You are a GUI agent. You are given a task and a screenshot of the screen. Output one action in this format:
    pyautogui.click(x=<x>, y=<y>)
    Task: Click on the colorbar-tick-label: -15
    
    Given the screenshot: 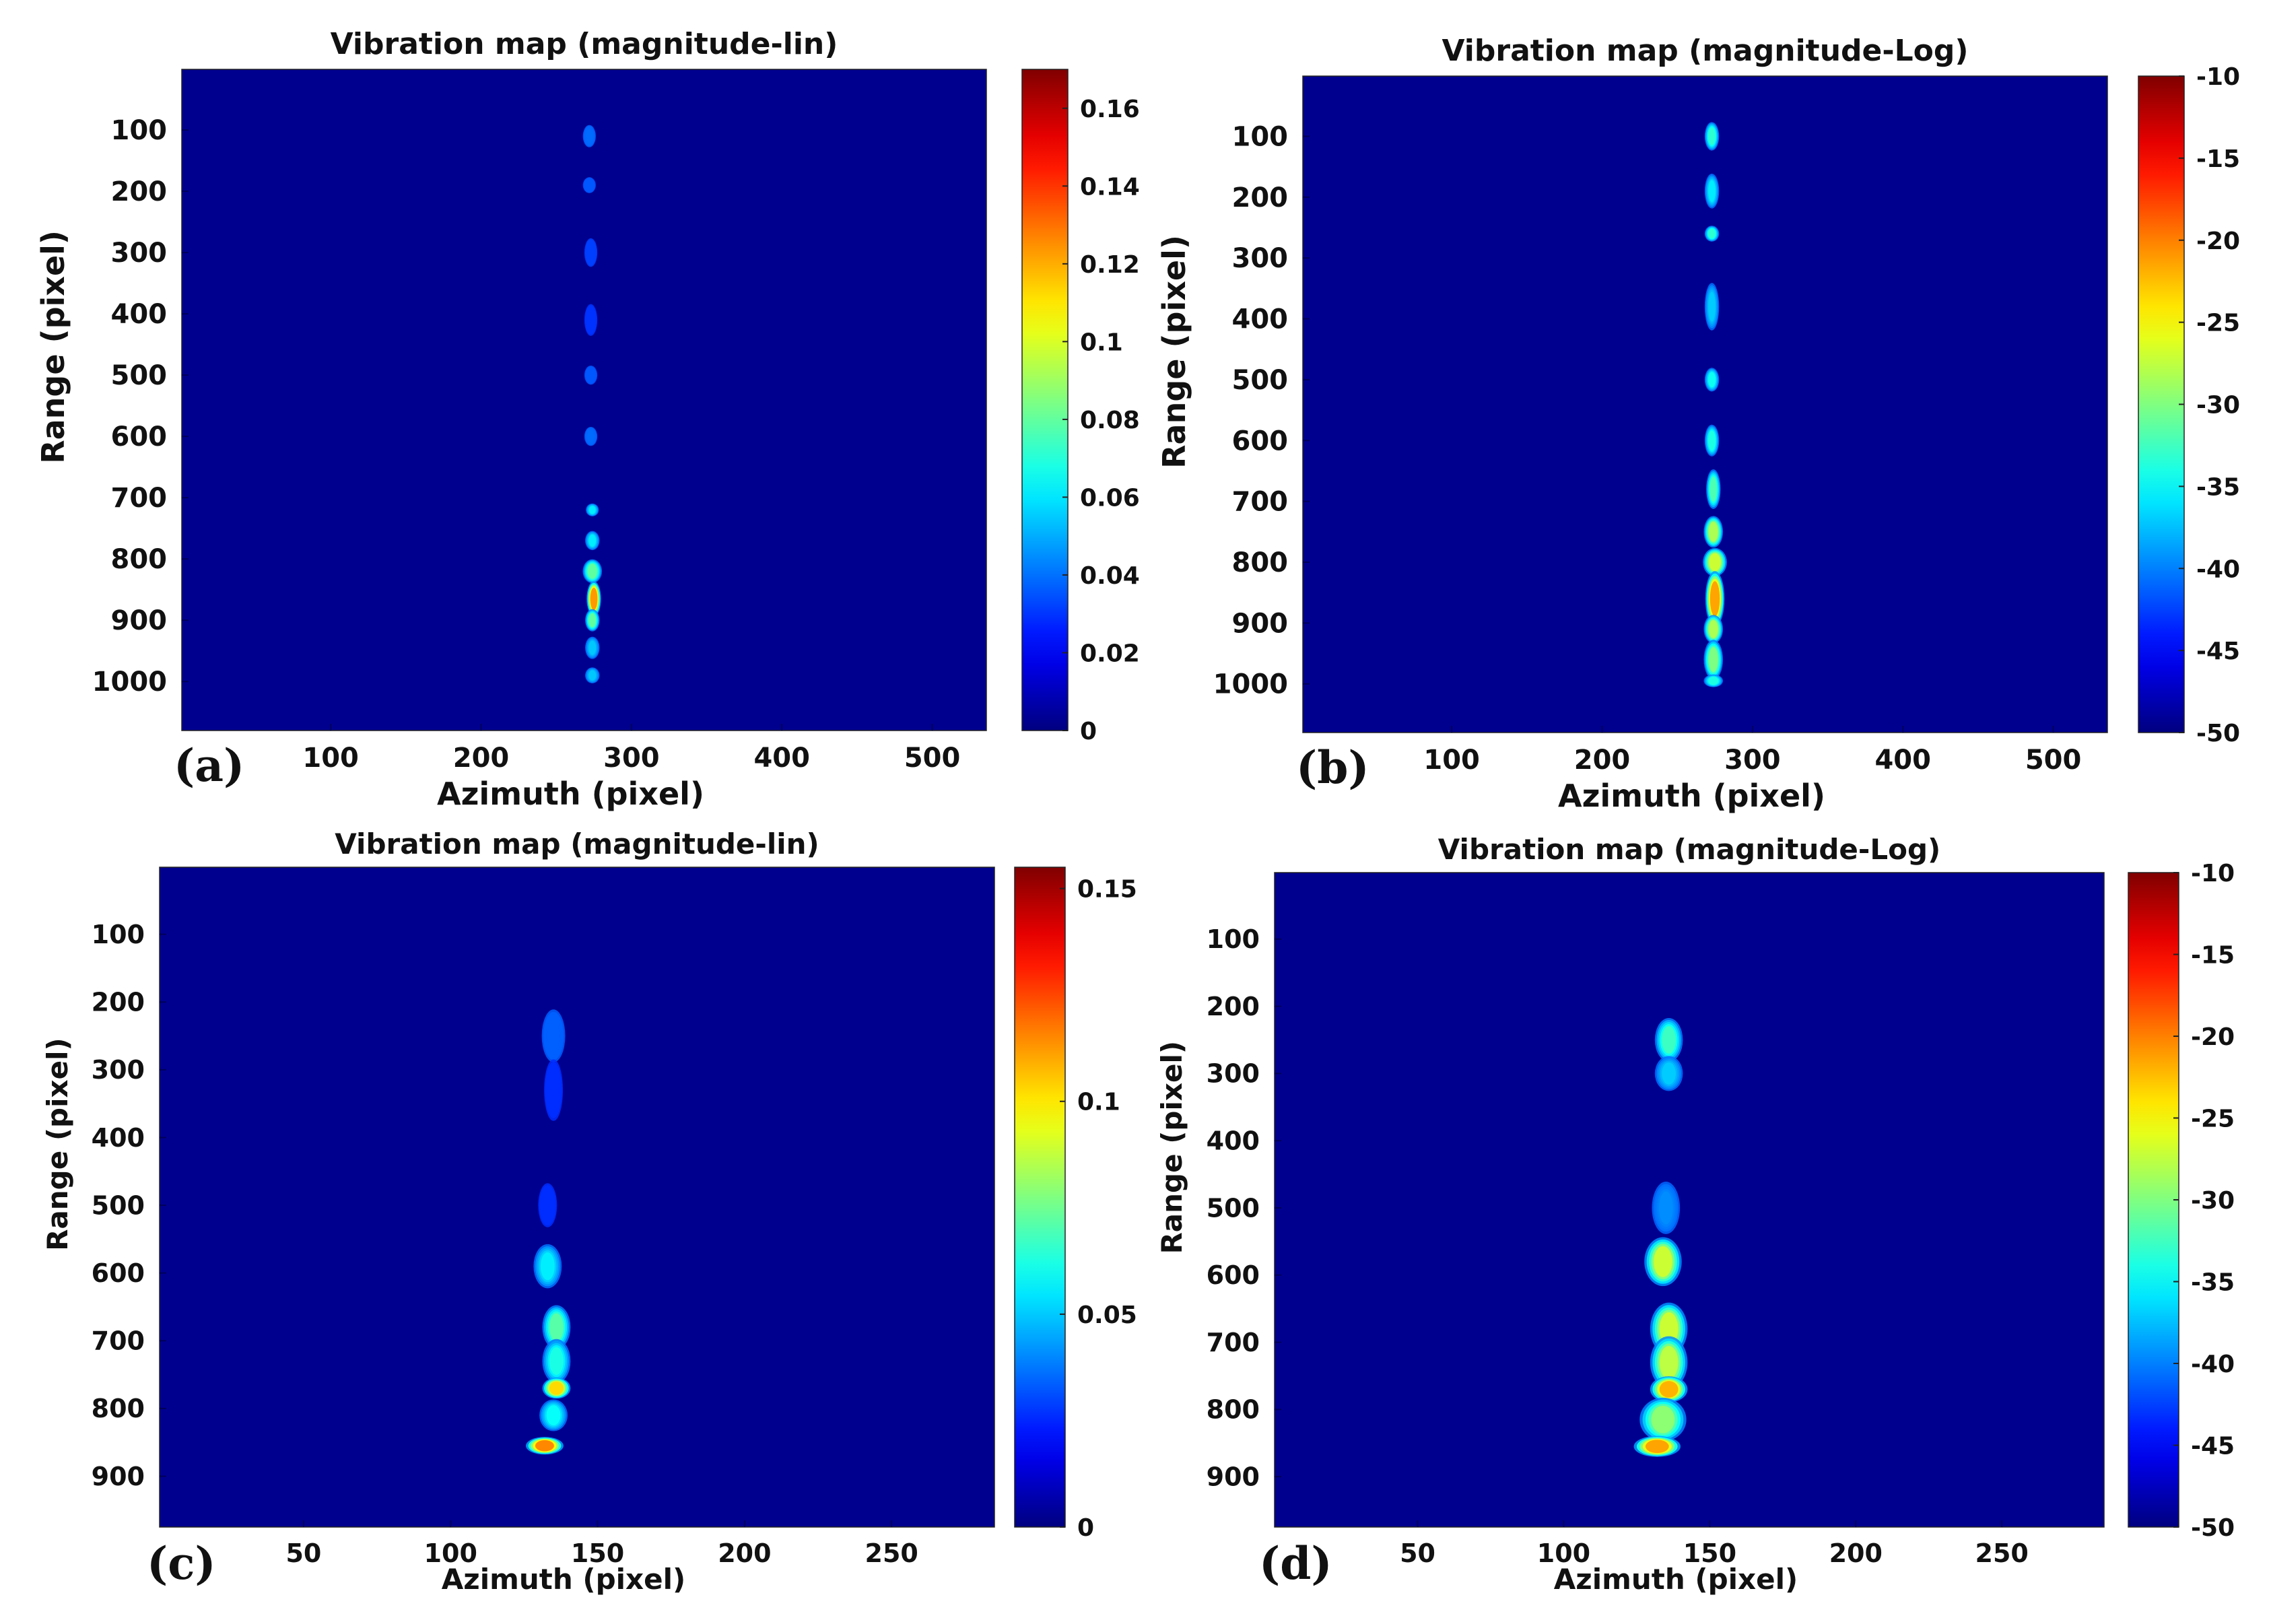 What is the action you would take?
    pyautogui.click(x=2213, y=956)
    